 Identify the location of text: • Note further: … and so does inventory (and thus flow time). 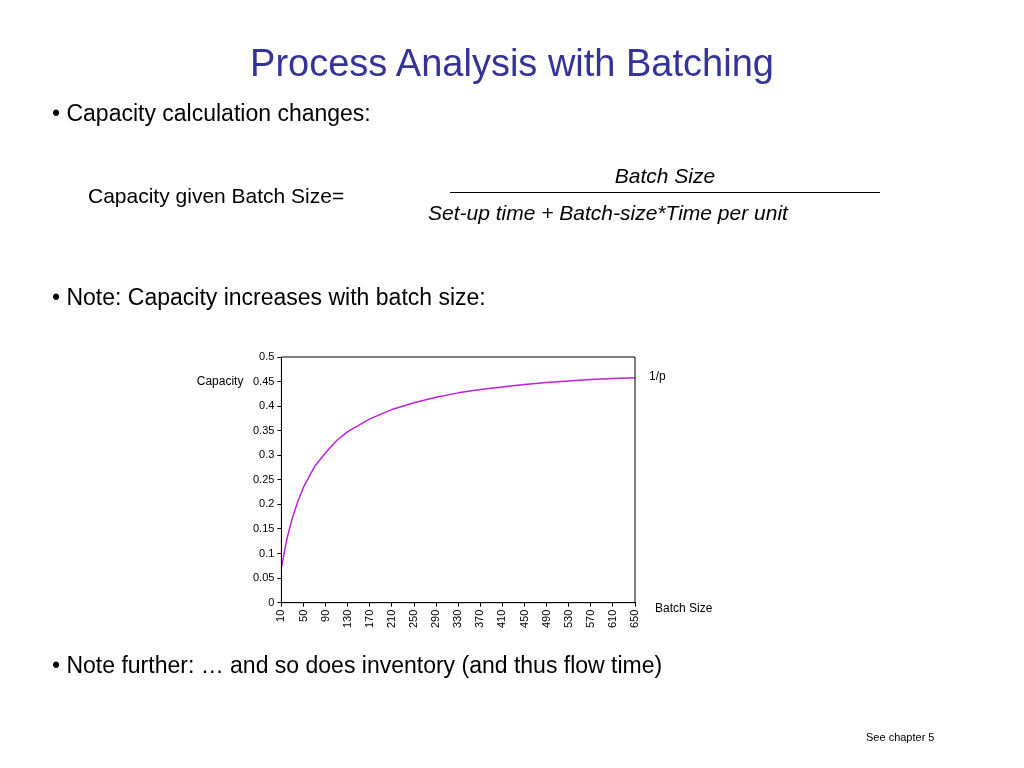
(357, 665).